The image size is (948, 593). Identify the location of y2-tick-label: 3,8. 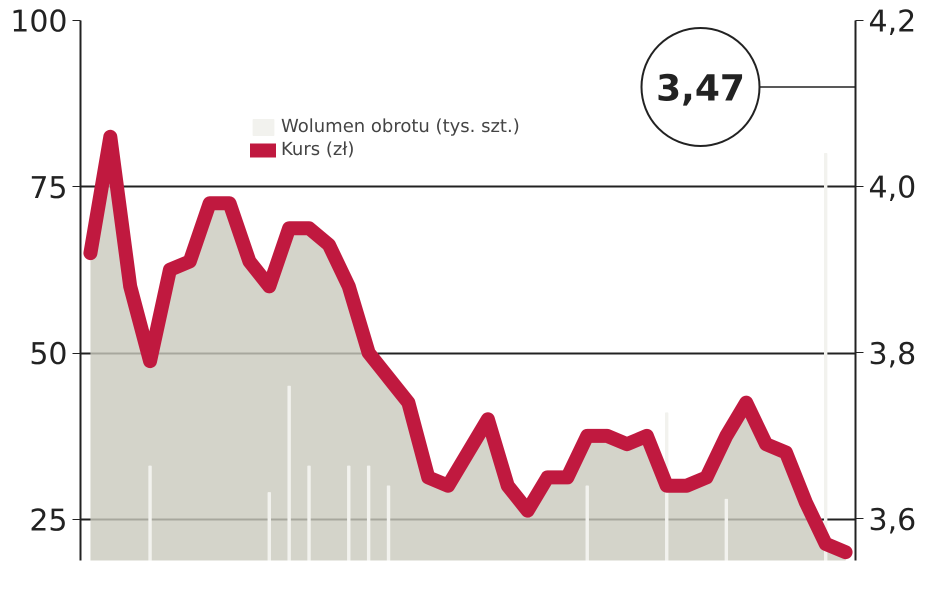
(892, 354).